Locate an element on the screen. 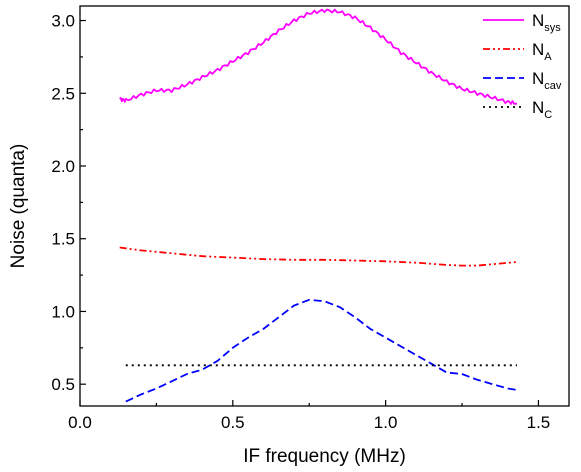 The height and width of the screenshot is (472, 581). legend-label-cav: Ncav is located at coordinates (547, 80).